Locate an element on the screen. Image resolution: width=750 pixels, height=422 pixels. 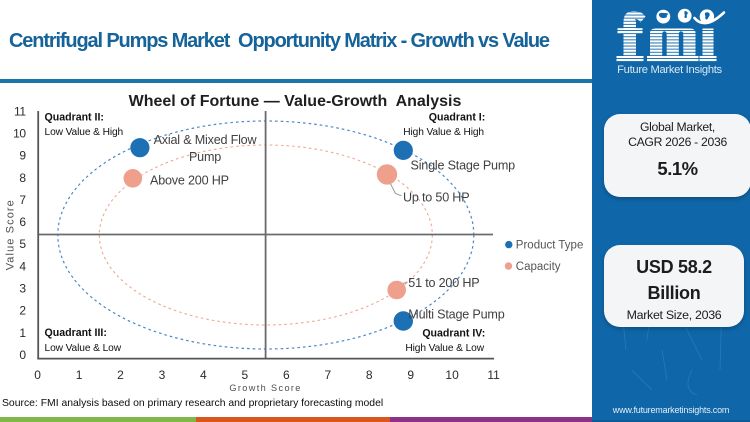
svg-text: Pump is located at coordinates (205, 157).